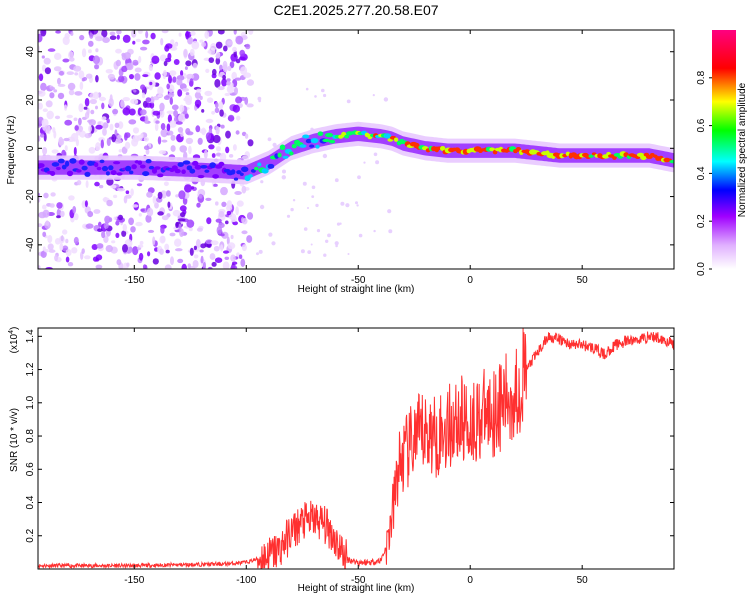 The height and width of the screenshot is (605, 750). What do you see at coordinates (358, 580) in the screenshot?
I see `x-tick-label: -50` at bounding box center [358, 580].